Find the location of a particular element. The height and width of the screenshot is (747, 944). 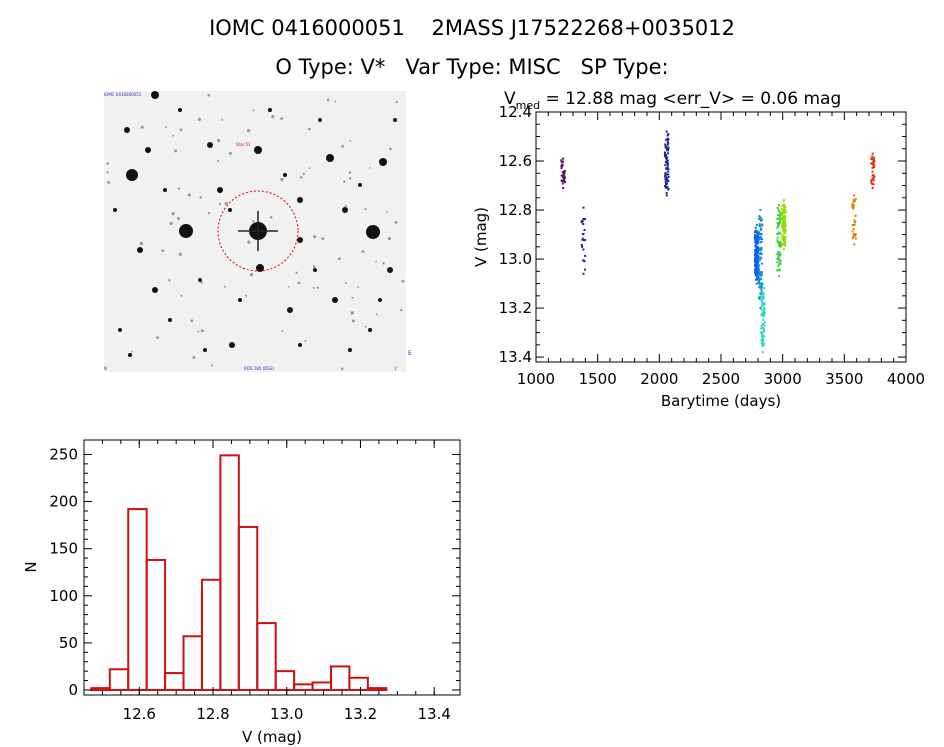

lc-ytick-label: 12.6 is located at coordinates (515, 161).